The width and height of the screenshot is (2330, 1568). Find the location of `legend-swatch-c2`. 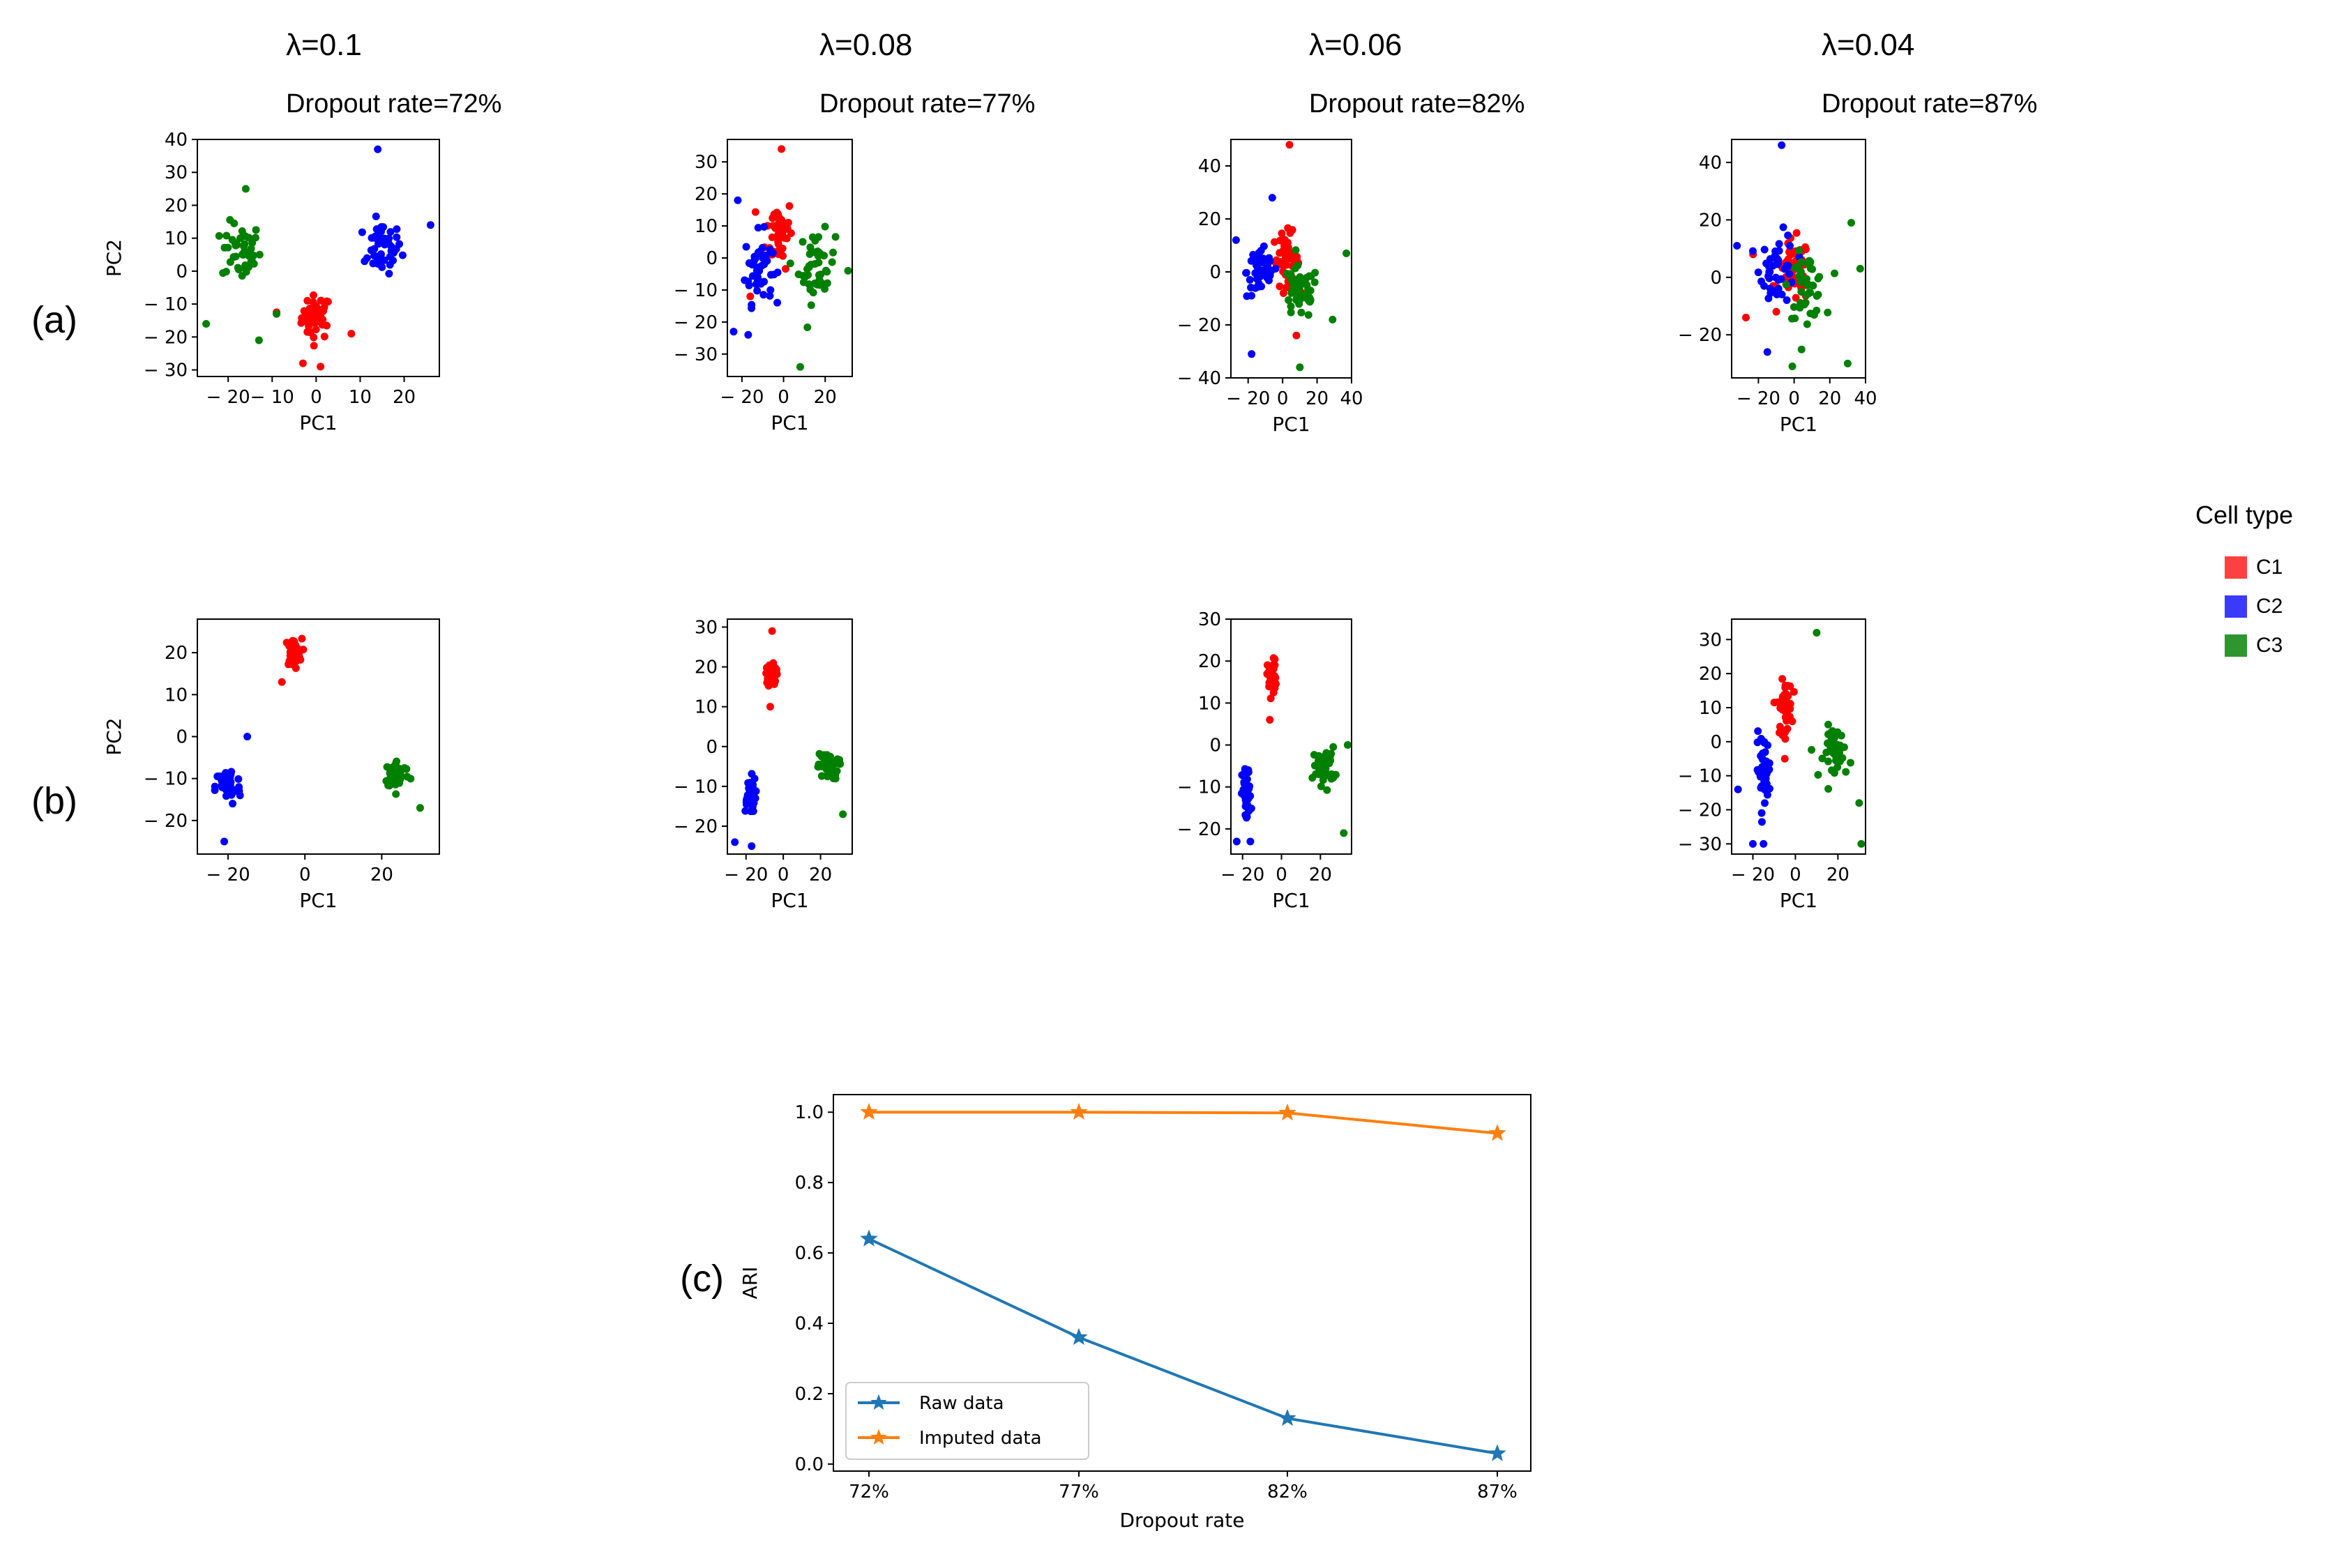

legend-swatch-c2 is located at coordinates (2236, 606).